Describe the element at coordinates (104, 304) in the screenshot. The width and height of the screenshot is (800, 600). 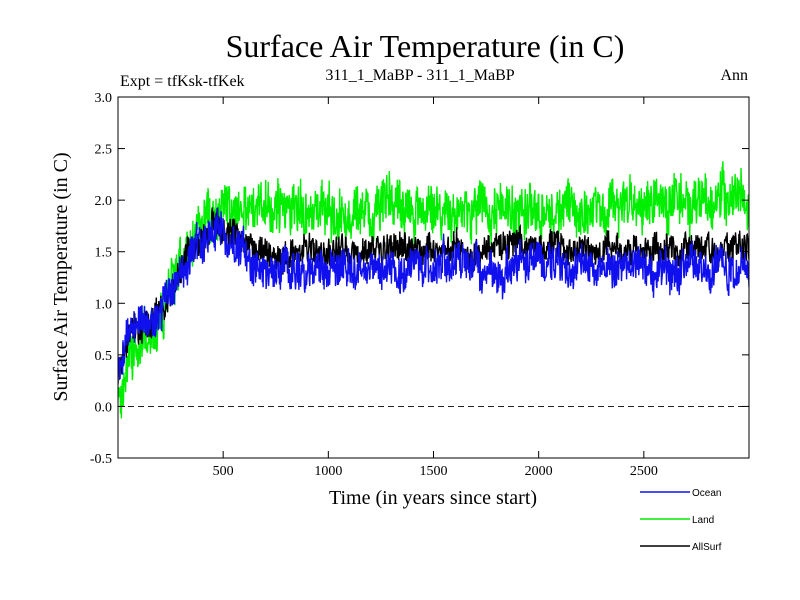
I see `y-tick-label: 1.0` at that location.